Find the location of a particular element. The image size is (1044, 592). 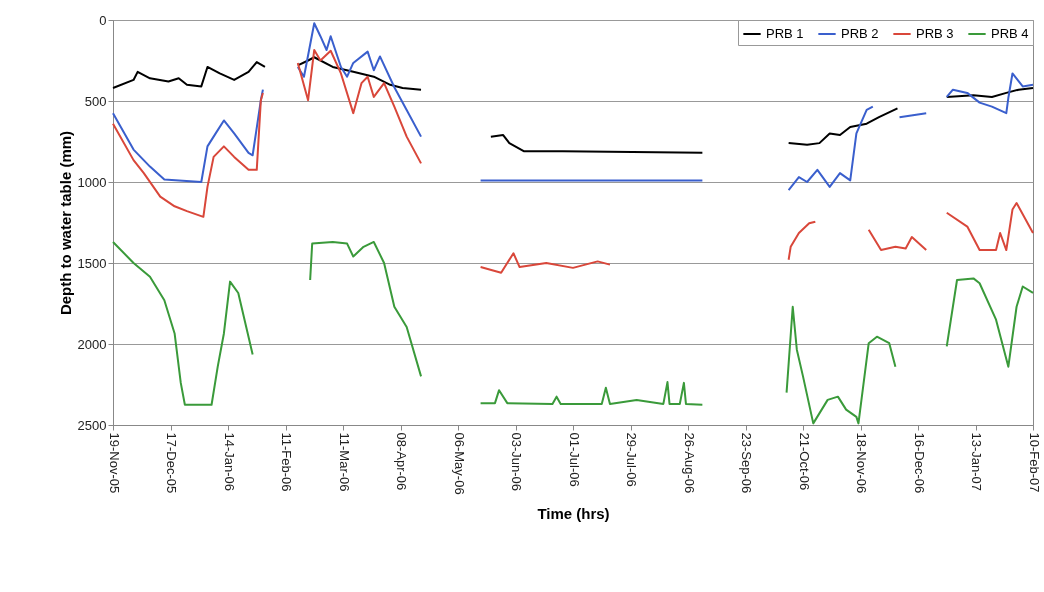

y-tick-label: 2500 is located at coordinates (92, 425).